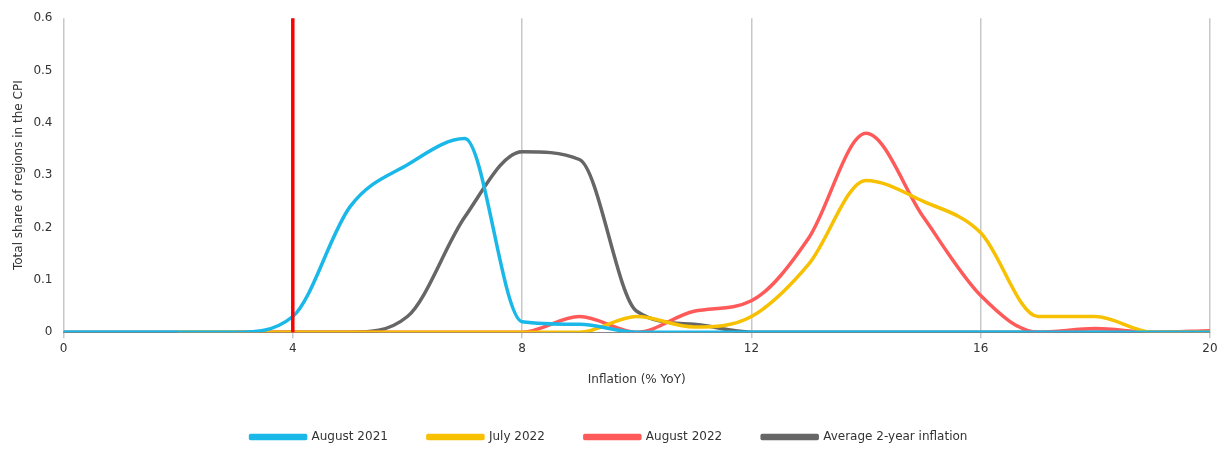 This screenshot has width=1232, height=461. Describe the element at coordinates (48, 331) in the screenshot. I see `y-tick-label: 0` at that location.